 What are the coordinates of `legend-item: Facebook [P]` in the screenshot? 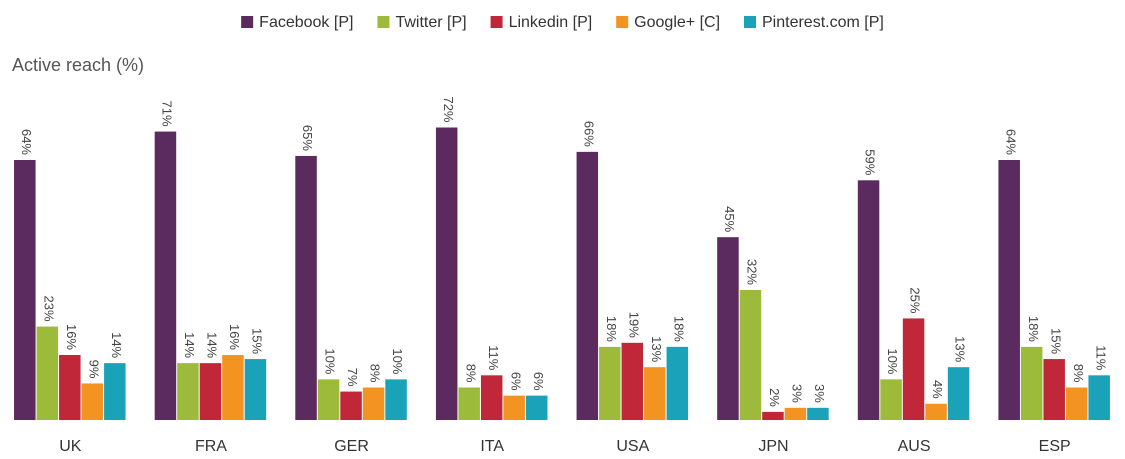 It's located at (297, 22).